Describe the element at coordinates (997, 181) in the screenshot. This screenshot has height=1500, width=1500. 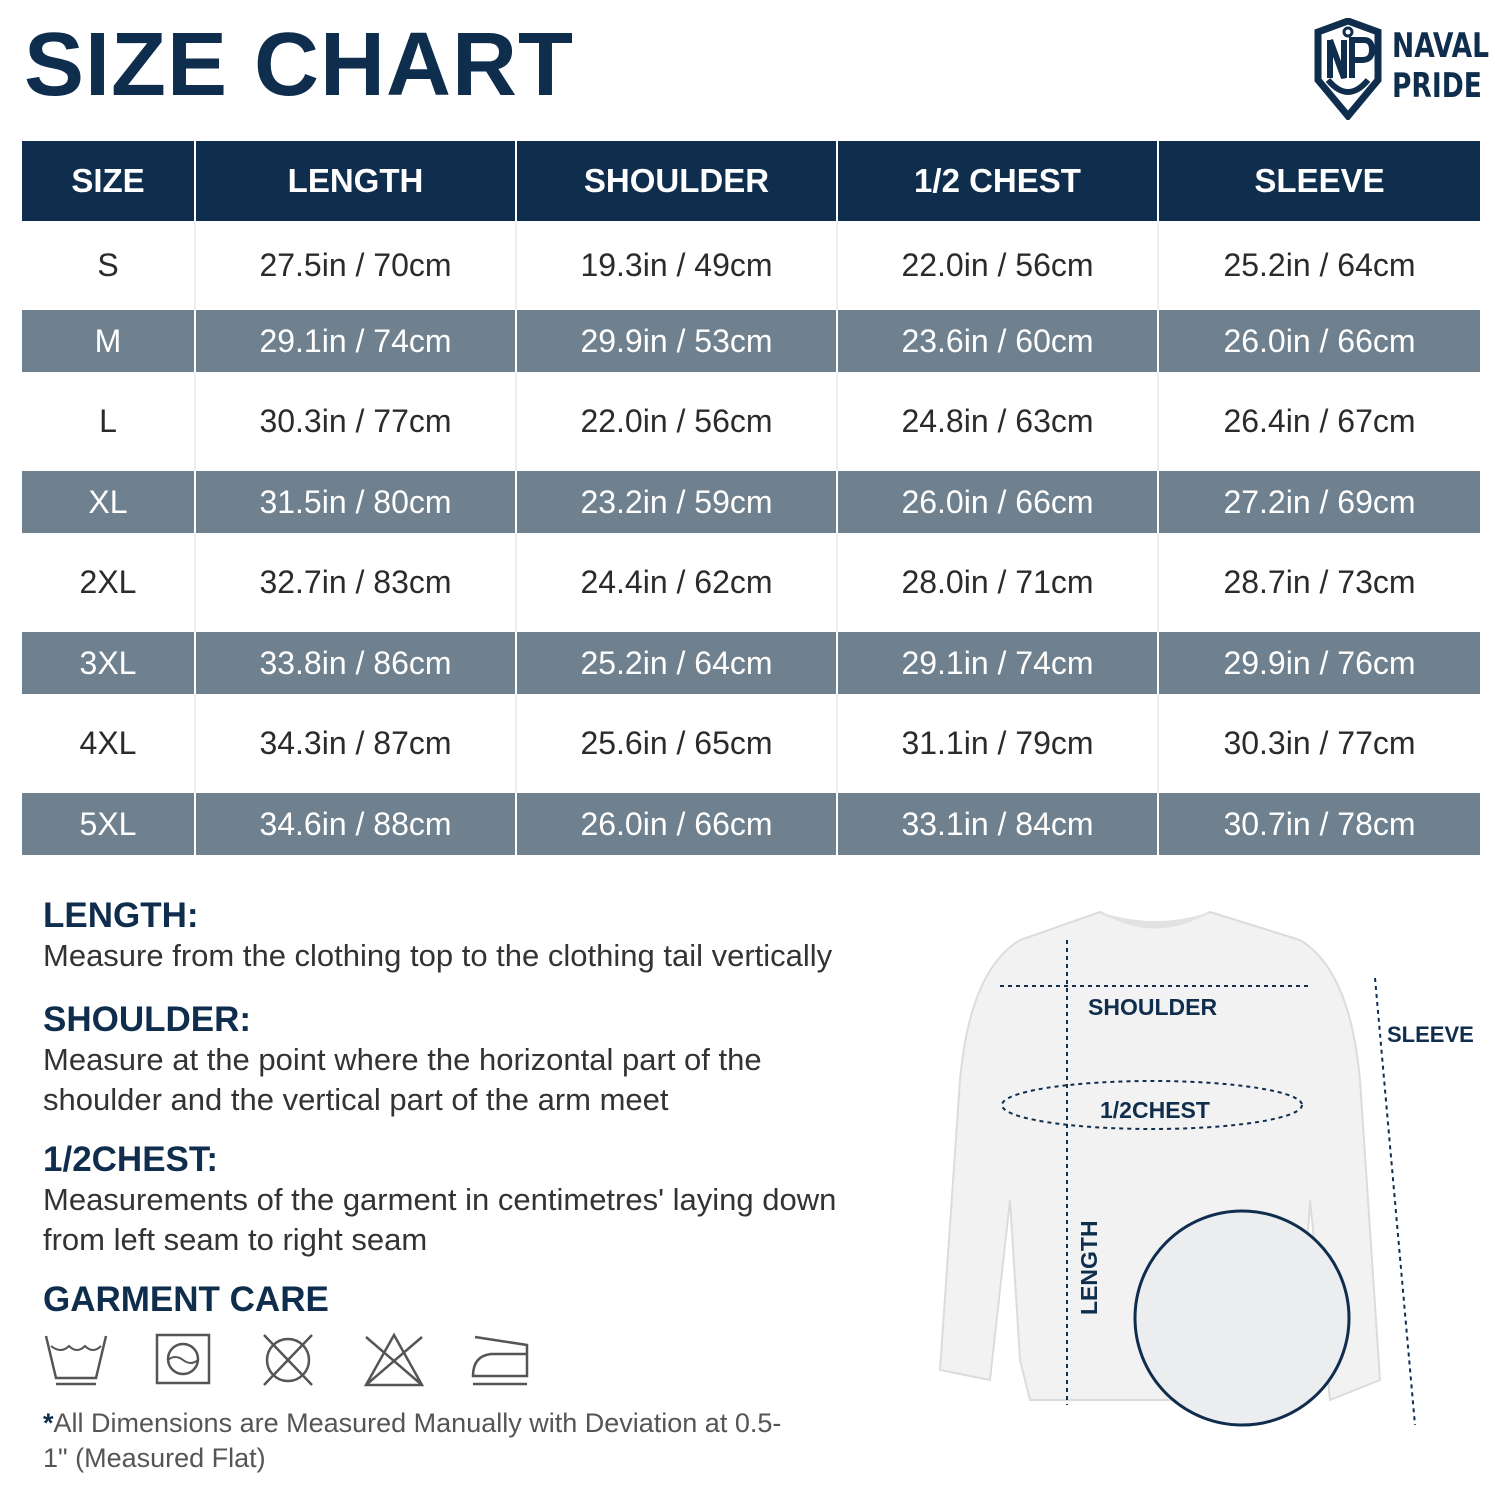
I see `header-chest: 1/2 CHEST` at that location.